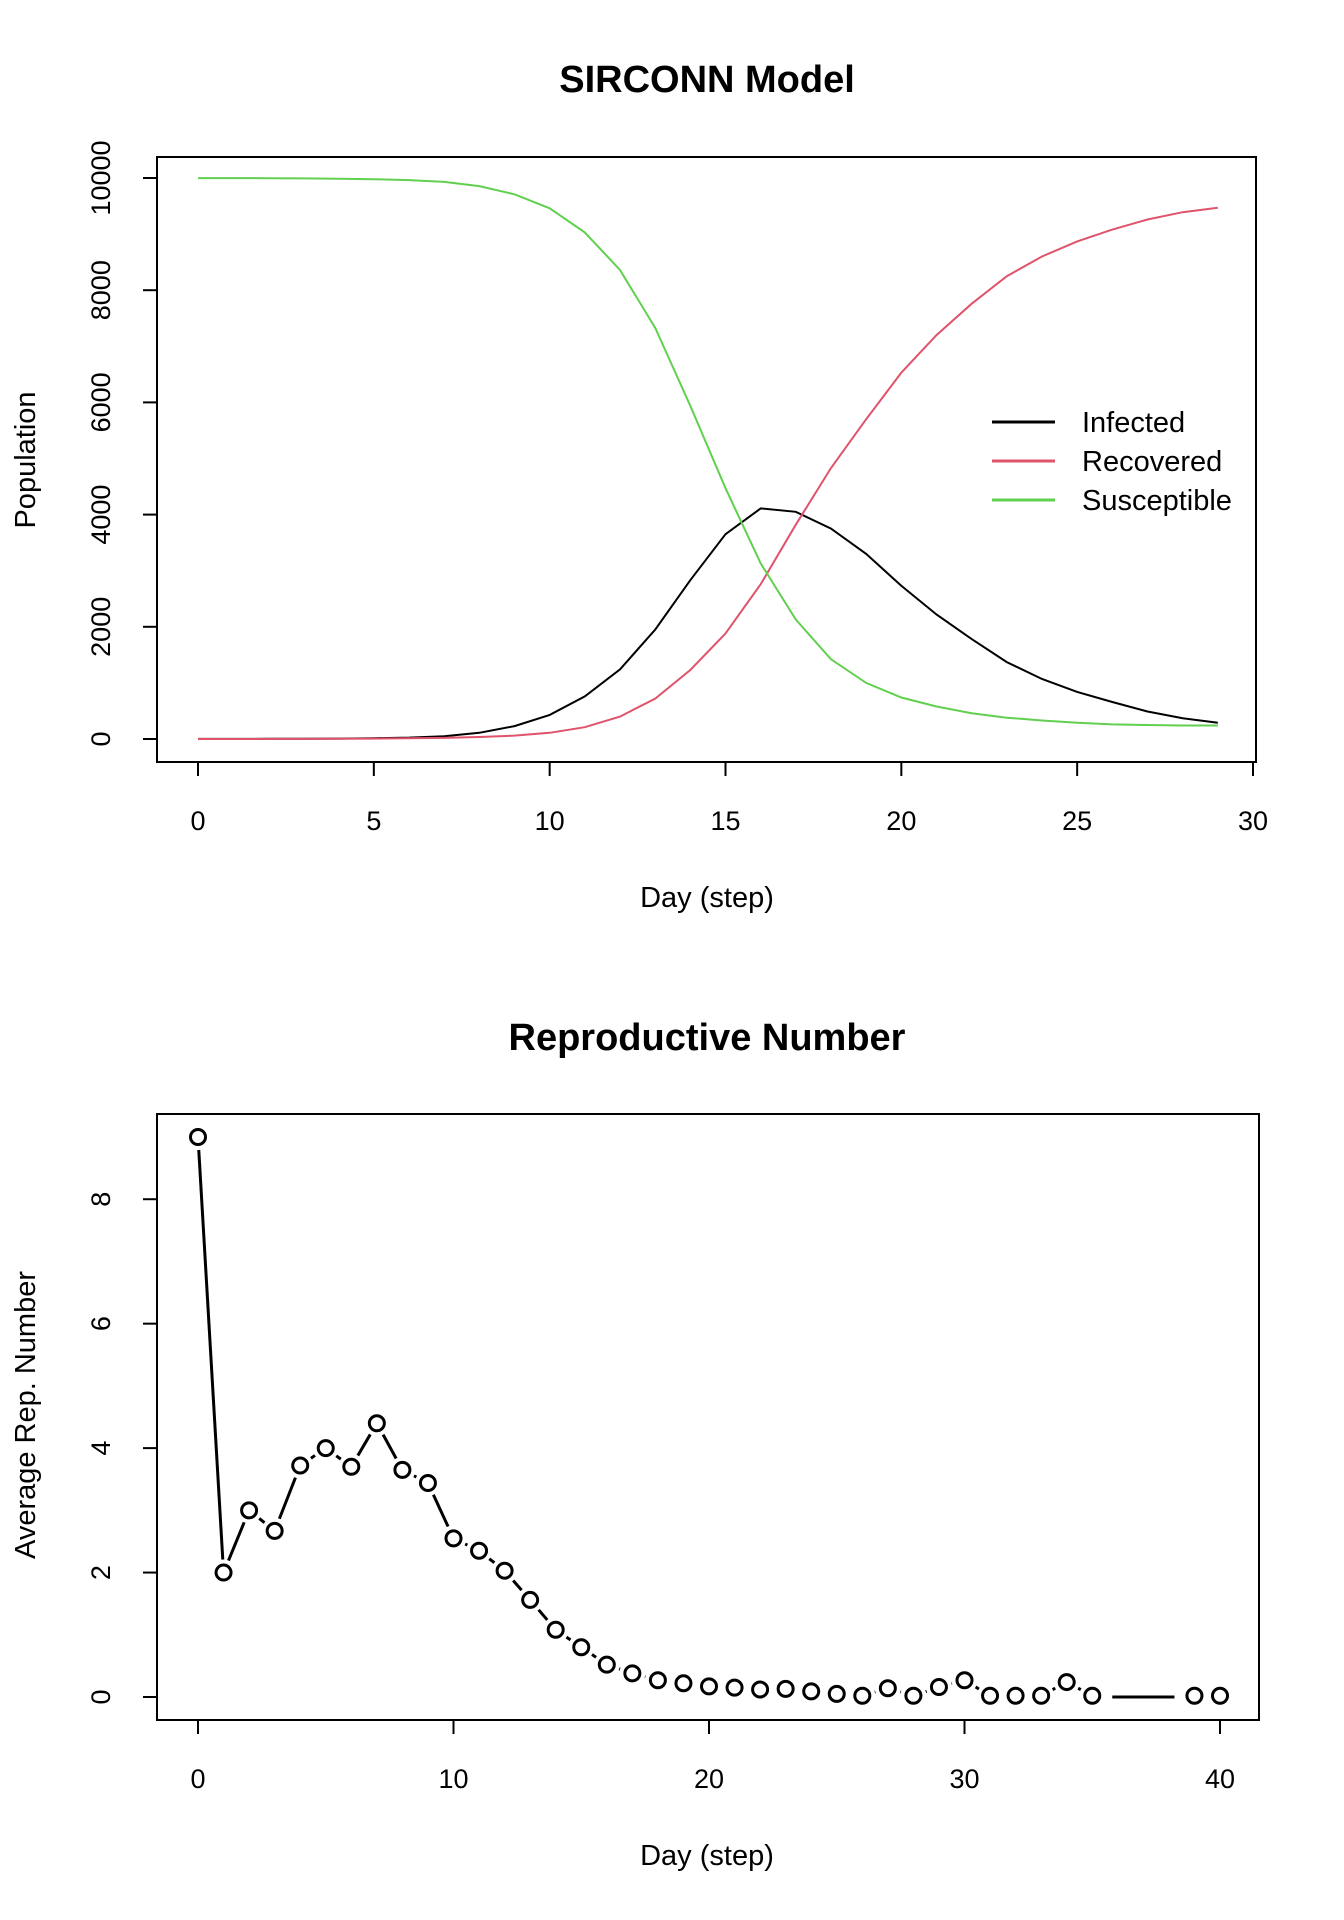 The height and width of the screenshot is (1920, 1344). Describe the element at coordinates (708, 623) in the screenshot. I see `series-line-infected` at that location.